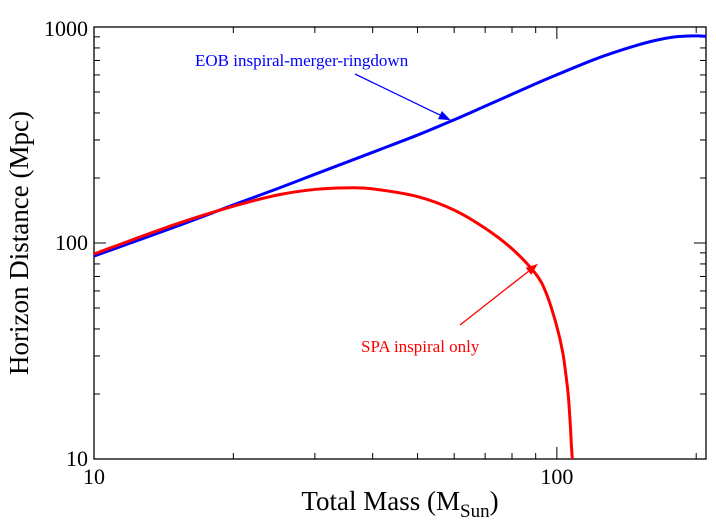  What do you see at coordinates (397, 94) in the screenshot?
I see `eob-annotation-arrow` at bounding box center [397, 94].